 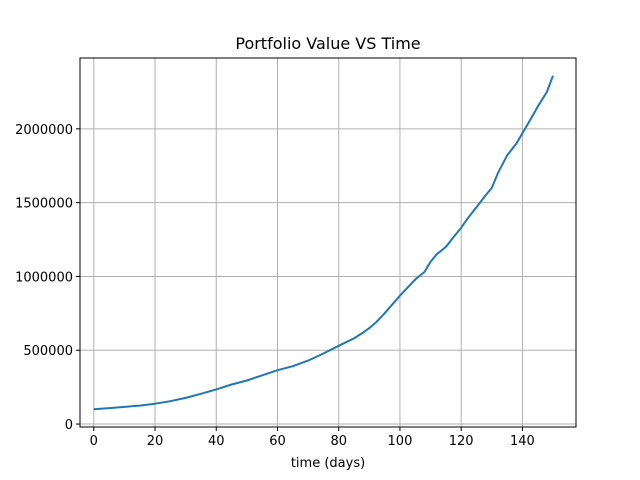 What do you see at coordinates (216, 441) in the screenshot?
I see `x-tick-label: 40` at bounding box center [216, 441].